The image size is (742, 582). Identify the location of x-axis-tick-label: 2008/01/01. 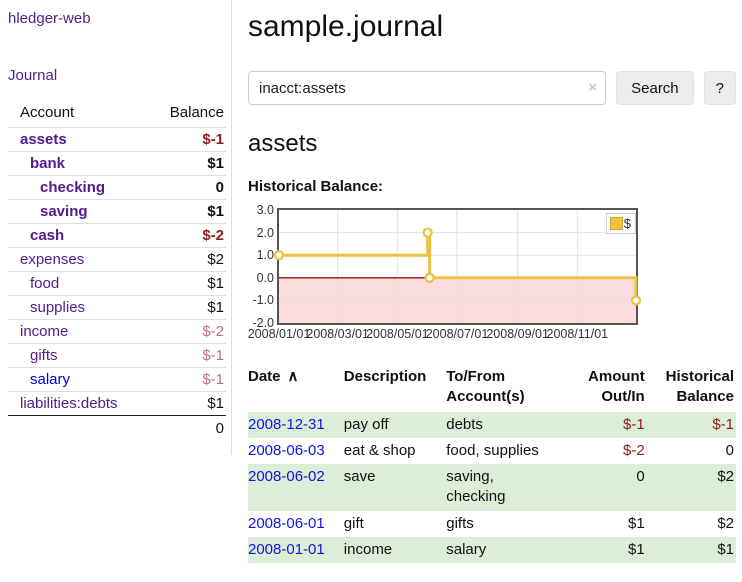
(279, 334).